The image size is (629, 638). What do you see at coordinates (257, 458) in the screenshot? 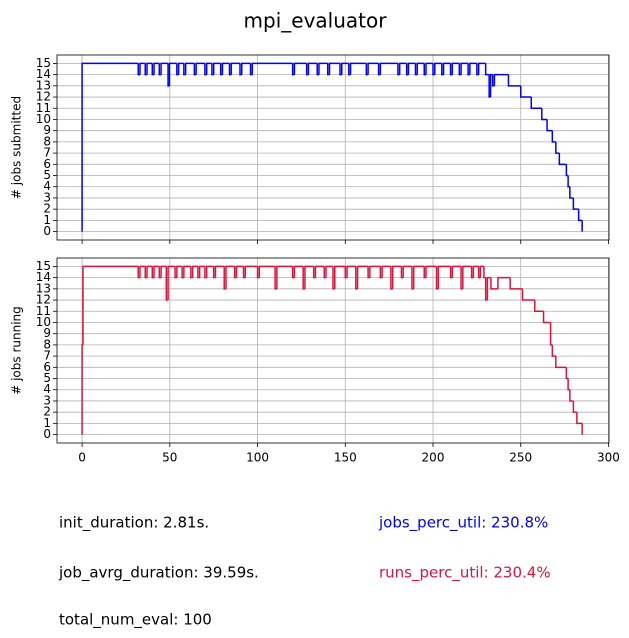
I see `x-tick-label: 100` at bounding box center [257, 458].